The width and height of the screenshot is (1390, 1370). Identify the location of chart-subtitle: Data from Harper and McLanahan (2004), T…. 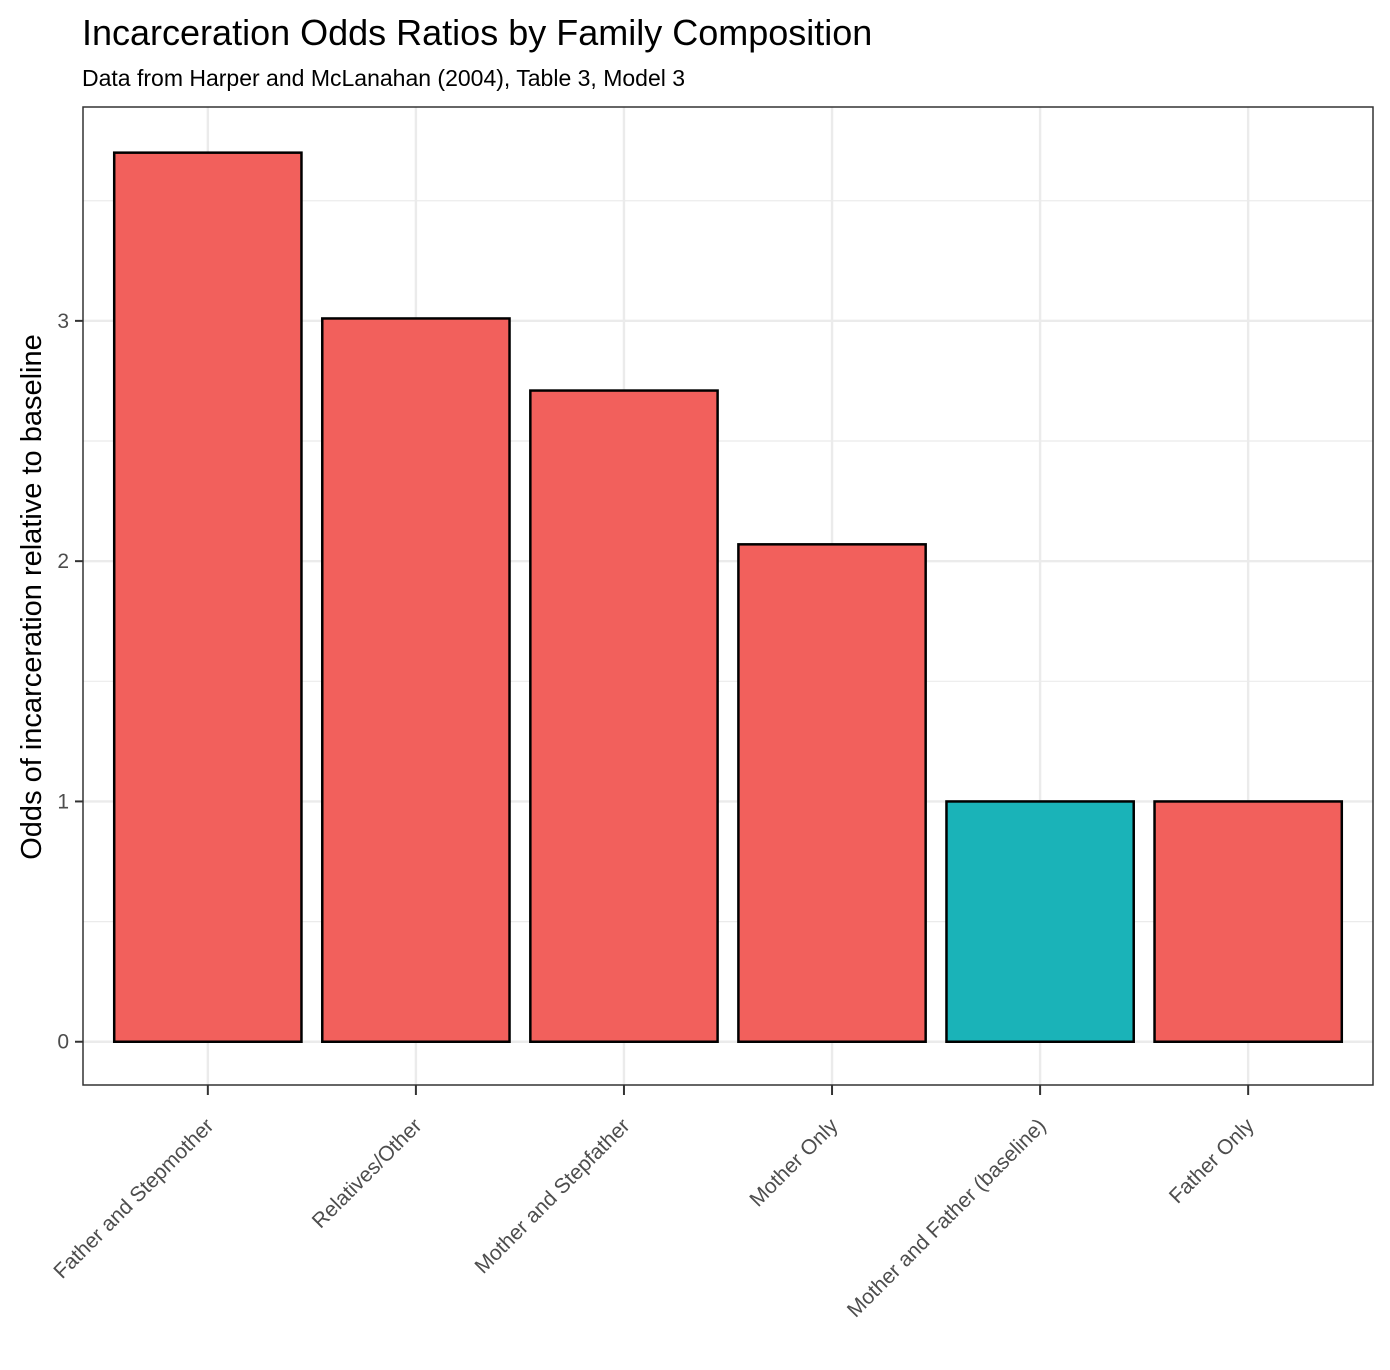
(384, 78).